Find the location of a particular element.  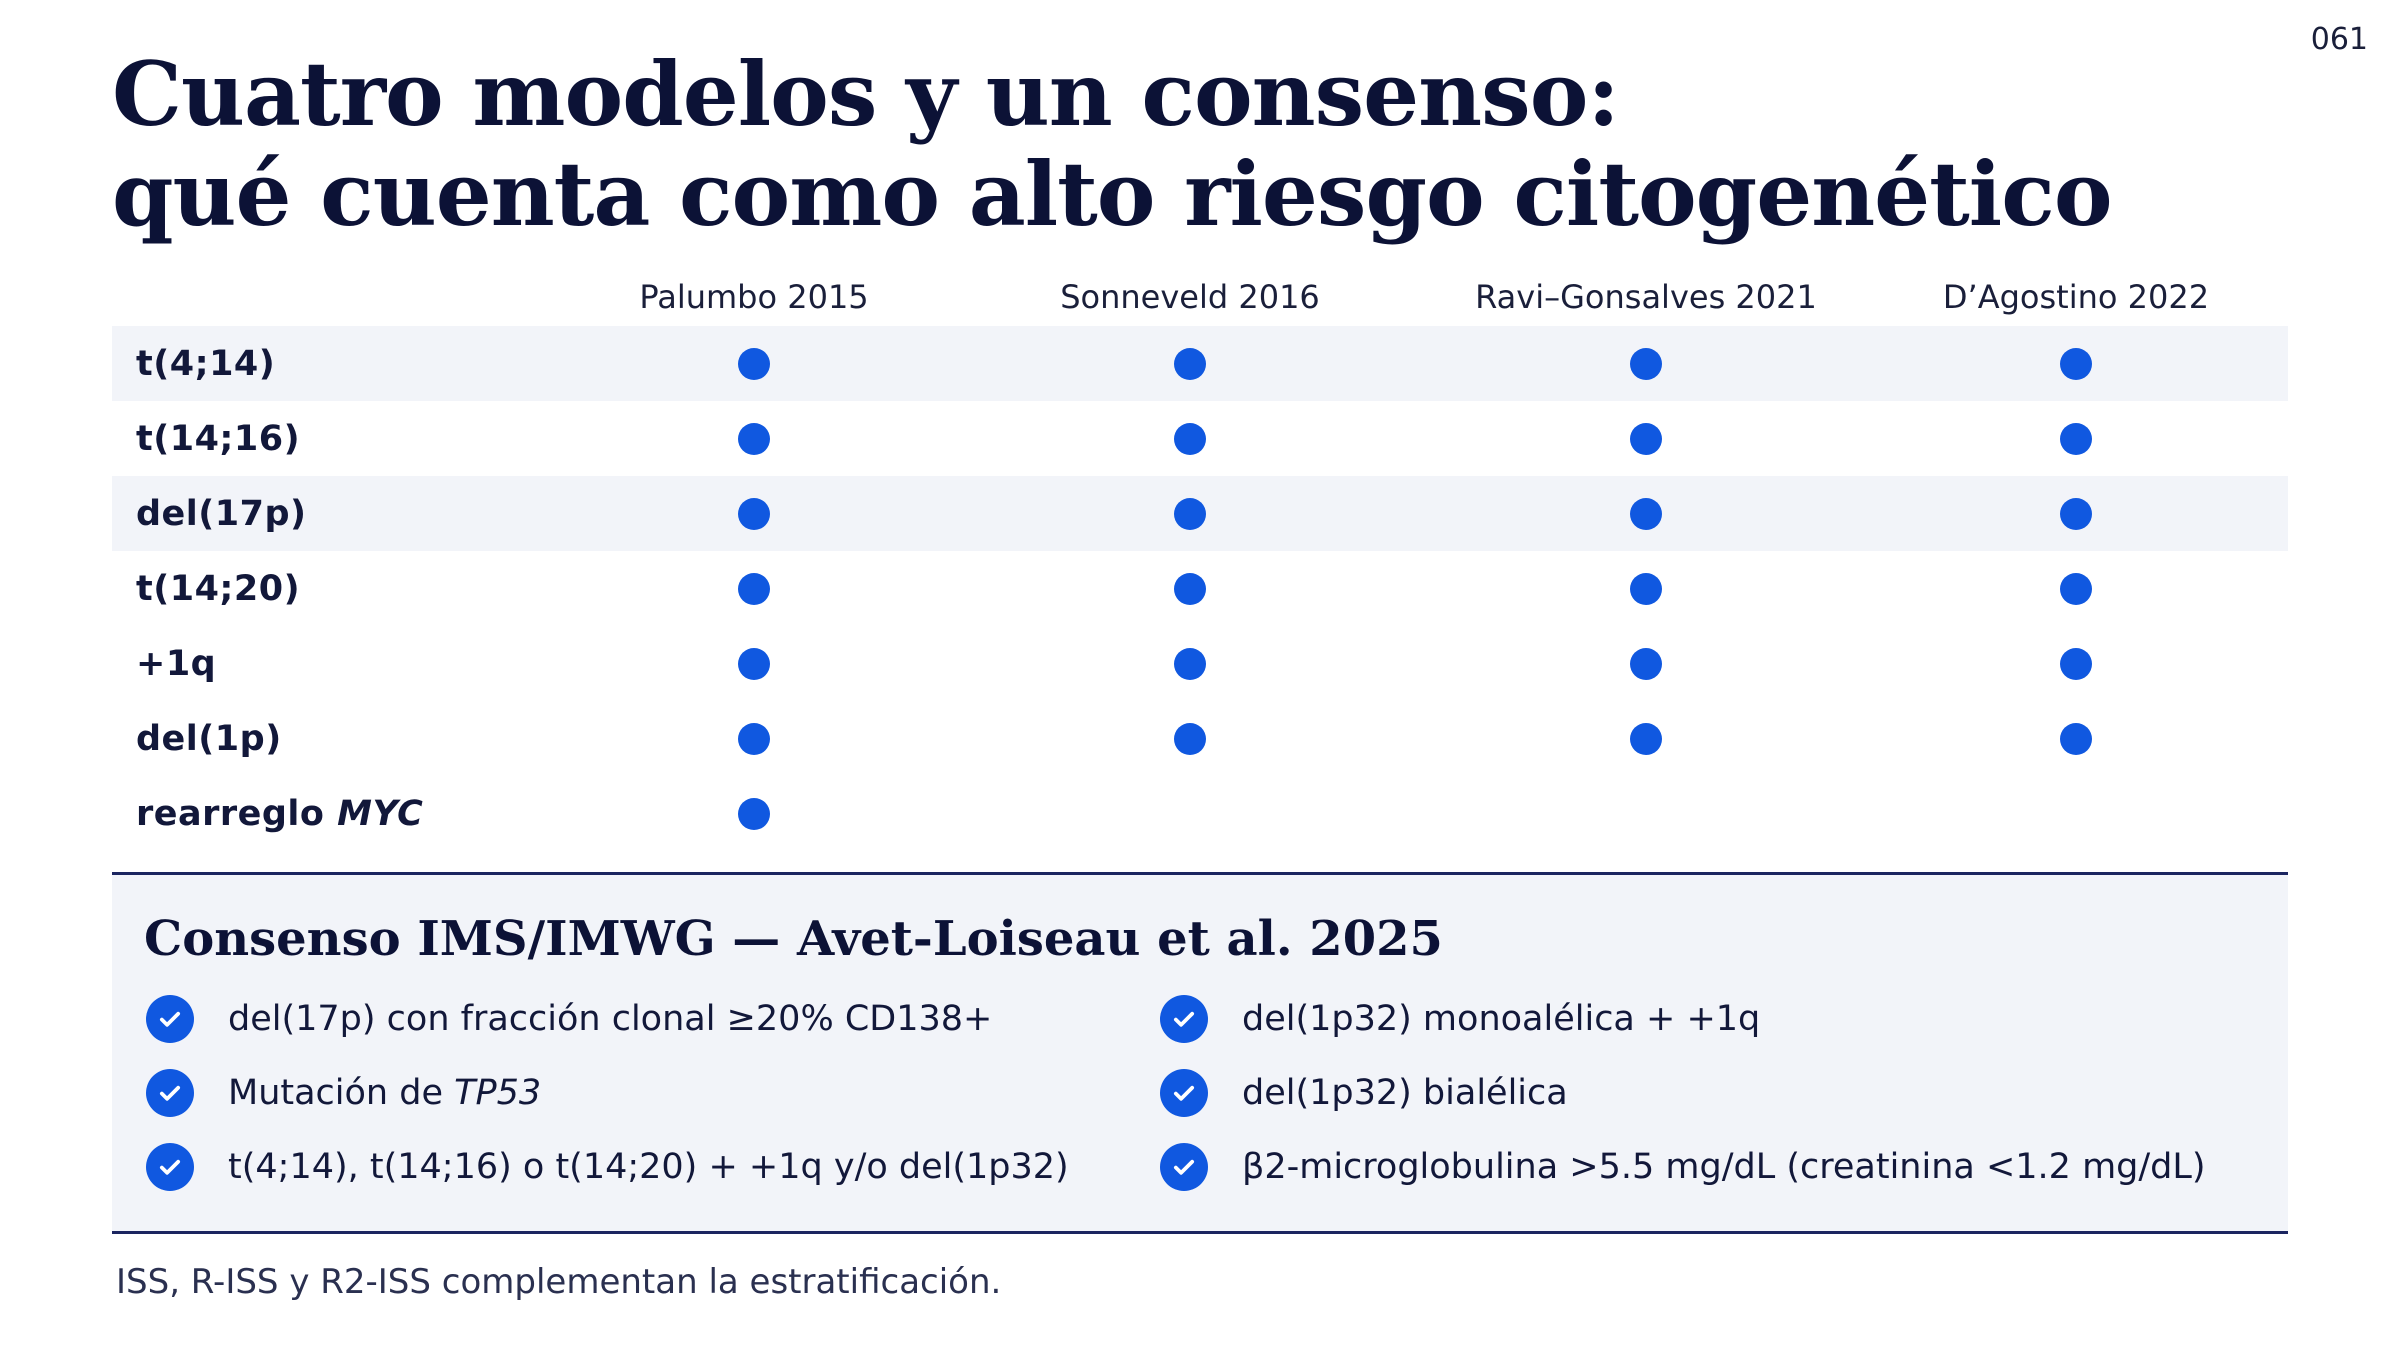

matrix-row: rearreglo MYC is located at coordinates (1200, 813).